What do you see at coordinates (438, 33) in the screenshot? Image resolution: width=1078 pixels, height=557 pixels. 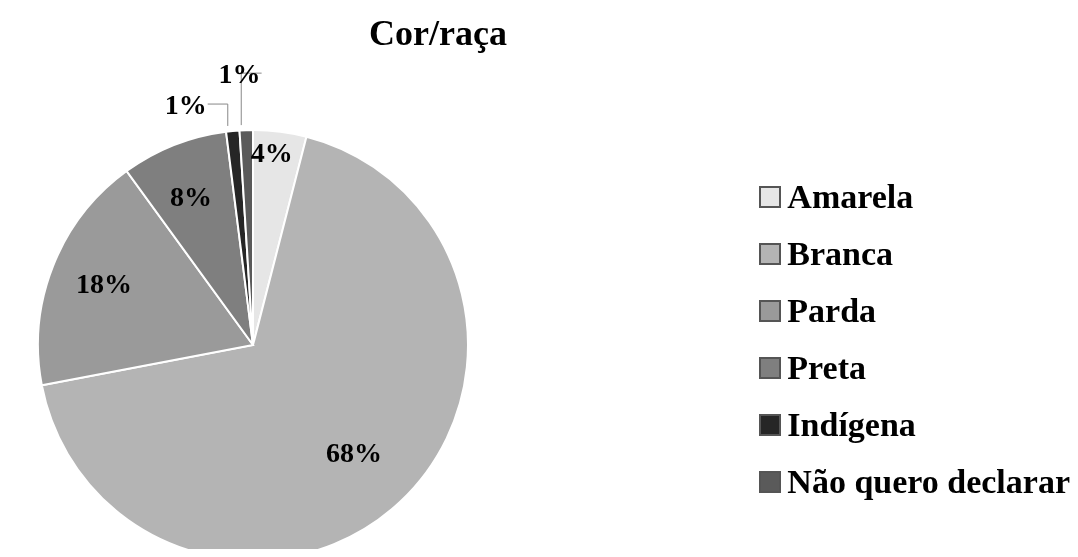 I see `chart-title: Cor/raça` at bounding box center [438, 33].